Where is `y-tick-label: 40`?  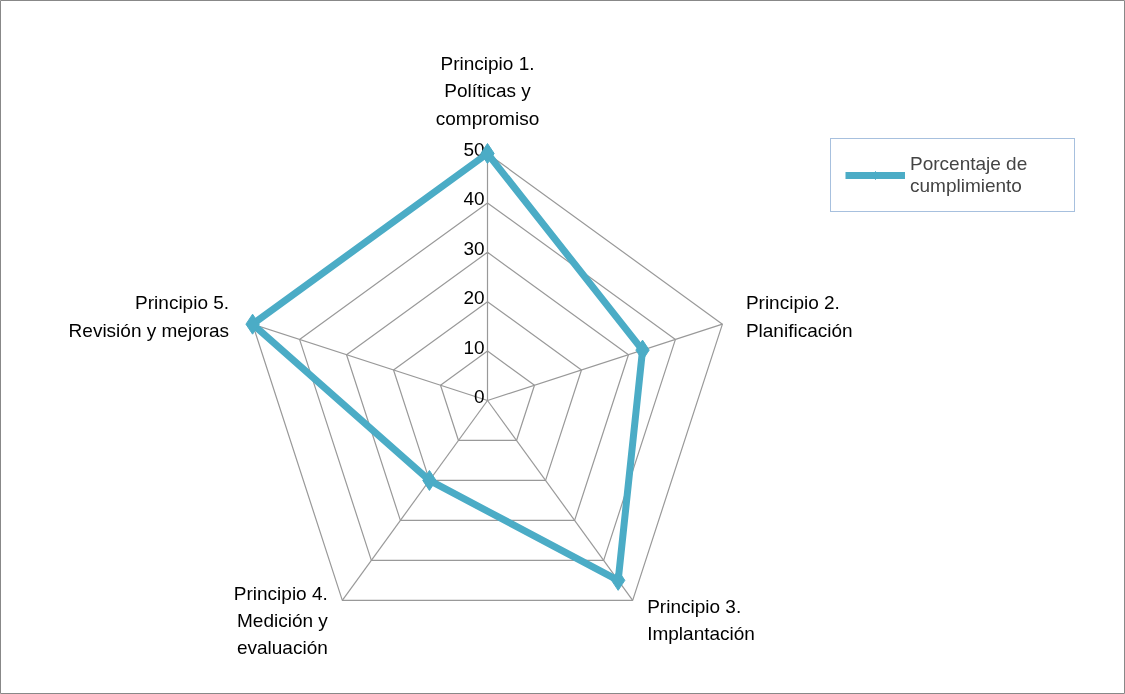
y-tick-label: 40 is located at coordinates (474, 199).